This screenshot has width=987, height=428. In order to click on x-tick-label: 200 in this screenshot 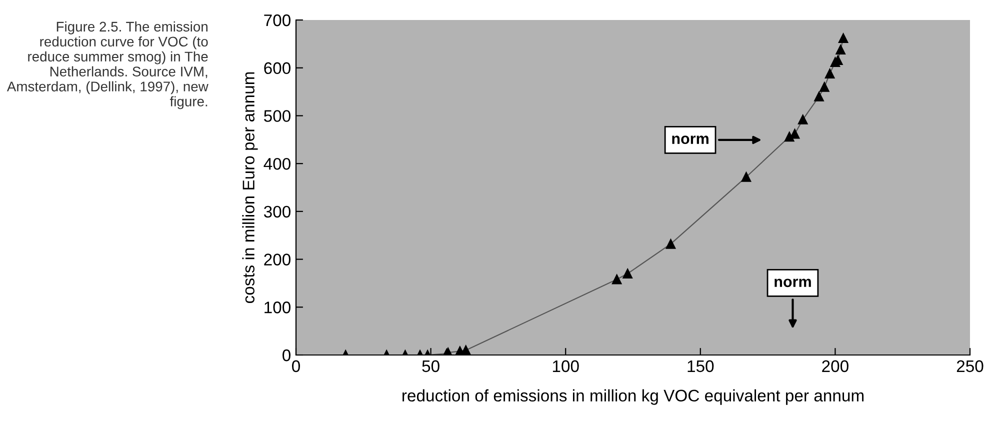, I will do `click(835, 366)`.